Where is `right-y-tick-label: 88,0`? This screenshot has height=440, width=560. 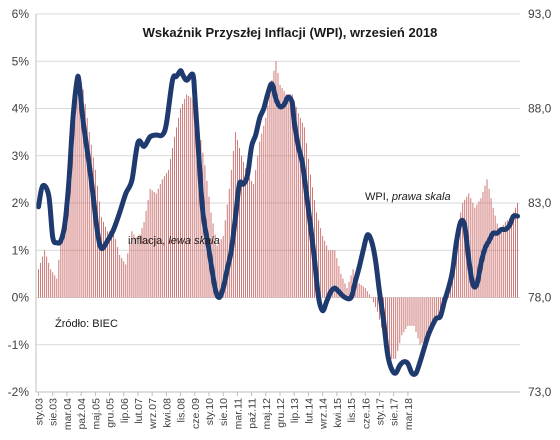 right-y-tick-label: 88,0 is located at coordinates (540, 109).